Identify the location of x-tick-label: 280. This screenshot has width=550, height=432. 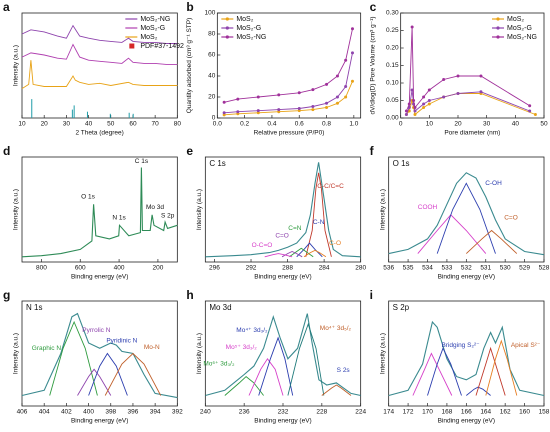
(360, 268).